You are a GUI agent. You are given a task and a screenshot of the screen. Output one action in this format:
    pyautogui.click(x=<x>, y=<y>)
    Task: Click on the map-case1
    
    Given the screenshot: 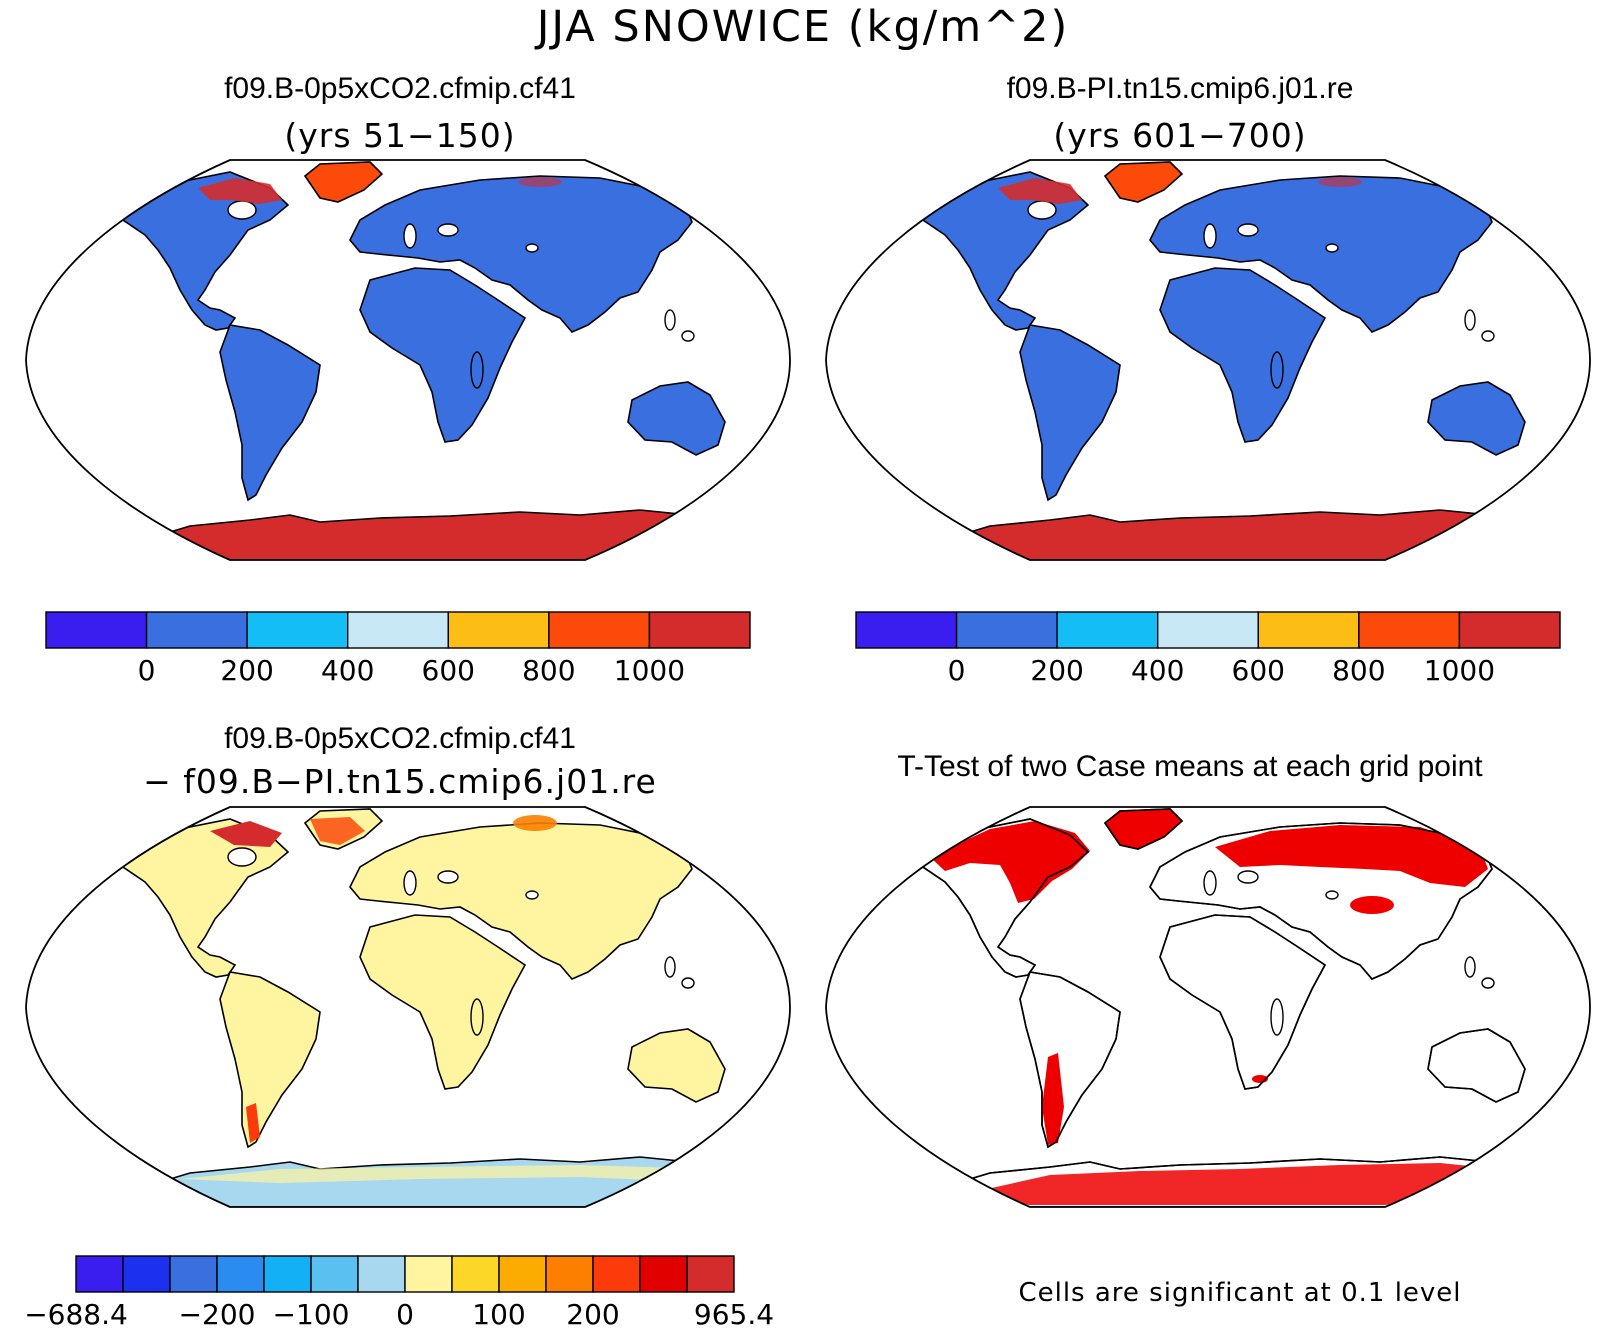 What is the action you would take?
    pyautogui.click(x=408, y=360)
    